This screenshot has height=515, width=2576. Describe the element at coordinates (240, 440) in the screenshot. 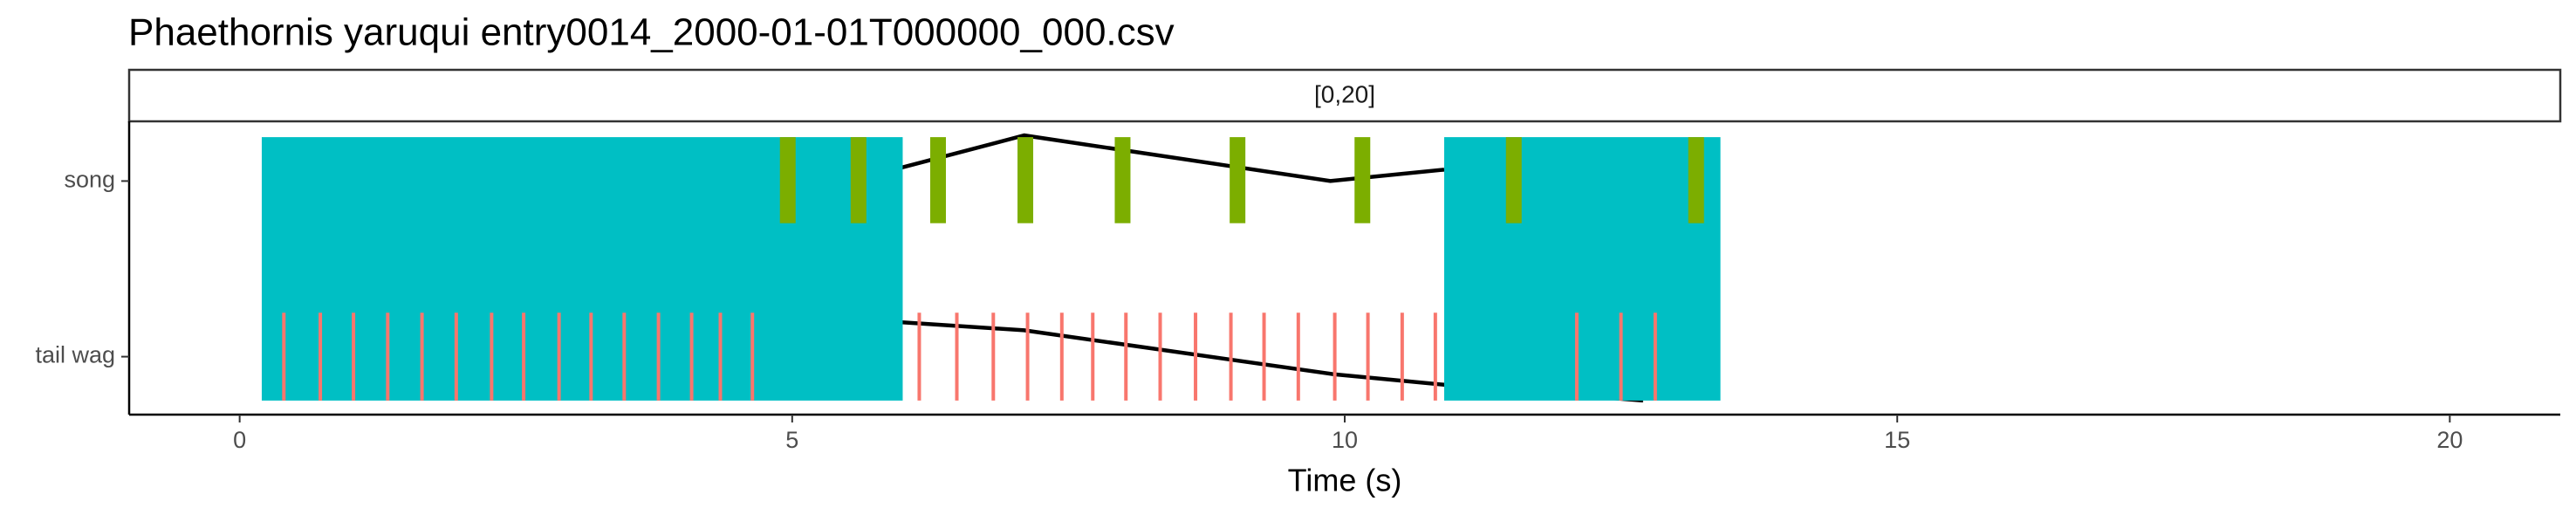

I see `x-tick-label: 0` at that location.